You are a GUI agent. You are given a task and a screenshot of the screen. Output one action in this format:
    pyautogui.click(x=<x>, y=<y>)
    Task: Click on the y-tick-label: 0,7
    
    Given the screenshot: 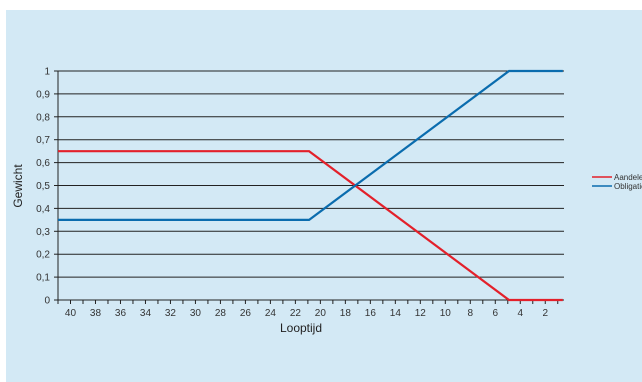 What is the action you would take?
    pyautogui.click(x=43, y=140)
    